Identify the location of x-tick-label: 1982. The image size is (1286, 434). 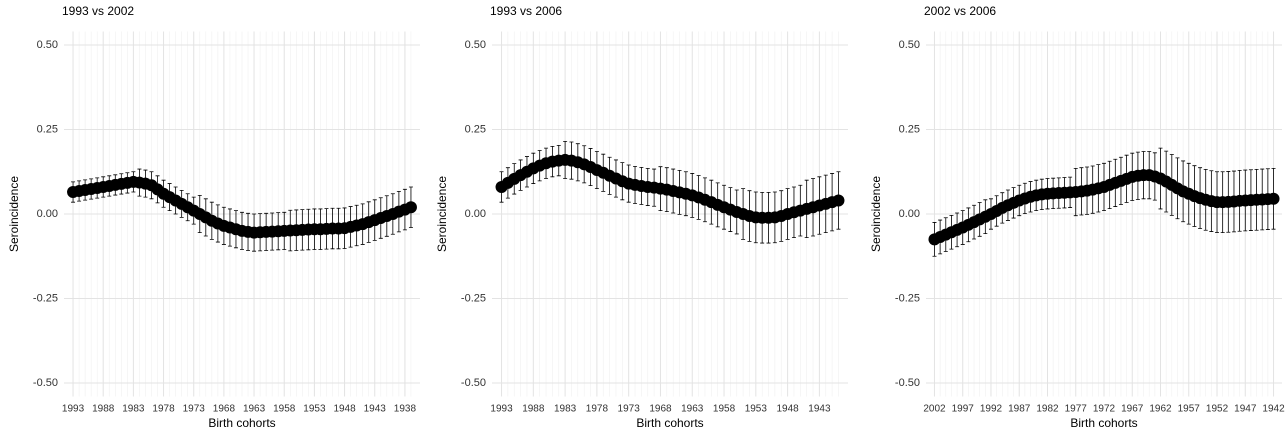
(1047, 409).